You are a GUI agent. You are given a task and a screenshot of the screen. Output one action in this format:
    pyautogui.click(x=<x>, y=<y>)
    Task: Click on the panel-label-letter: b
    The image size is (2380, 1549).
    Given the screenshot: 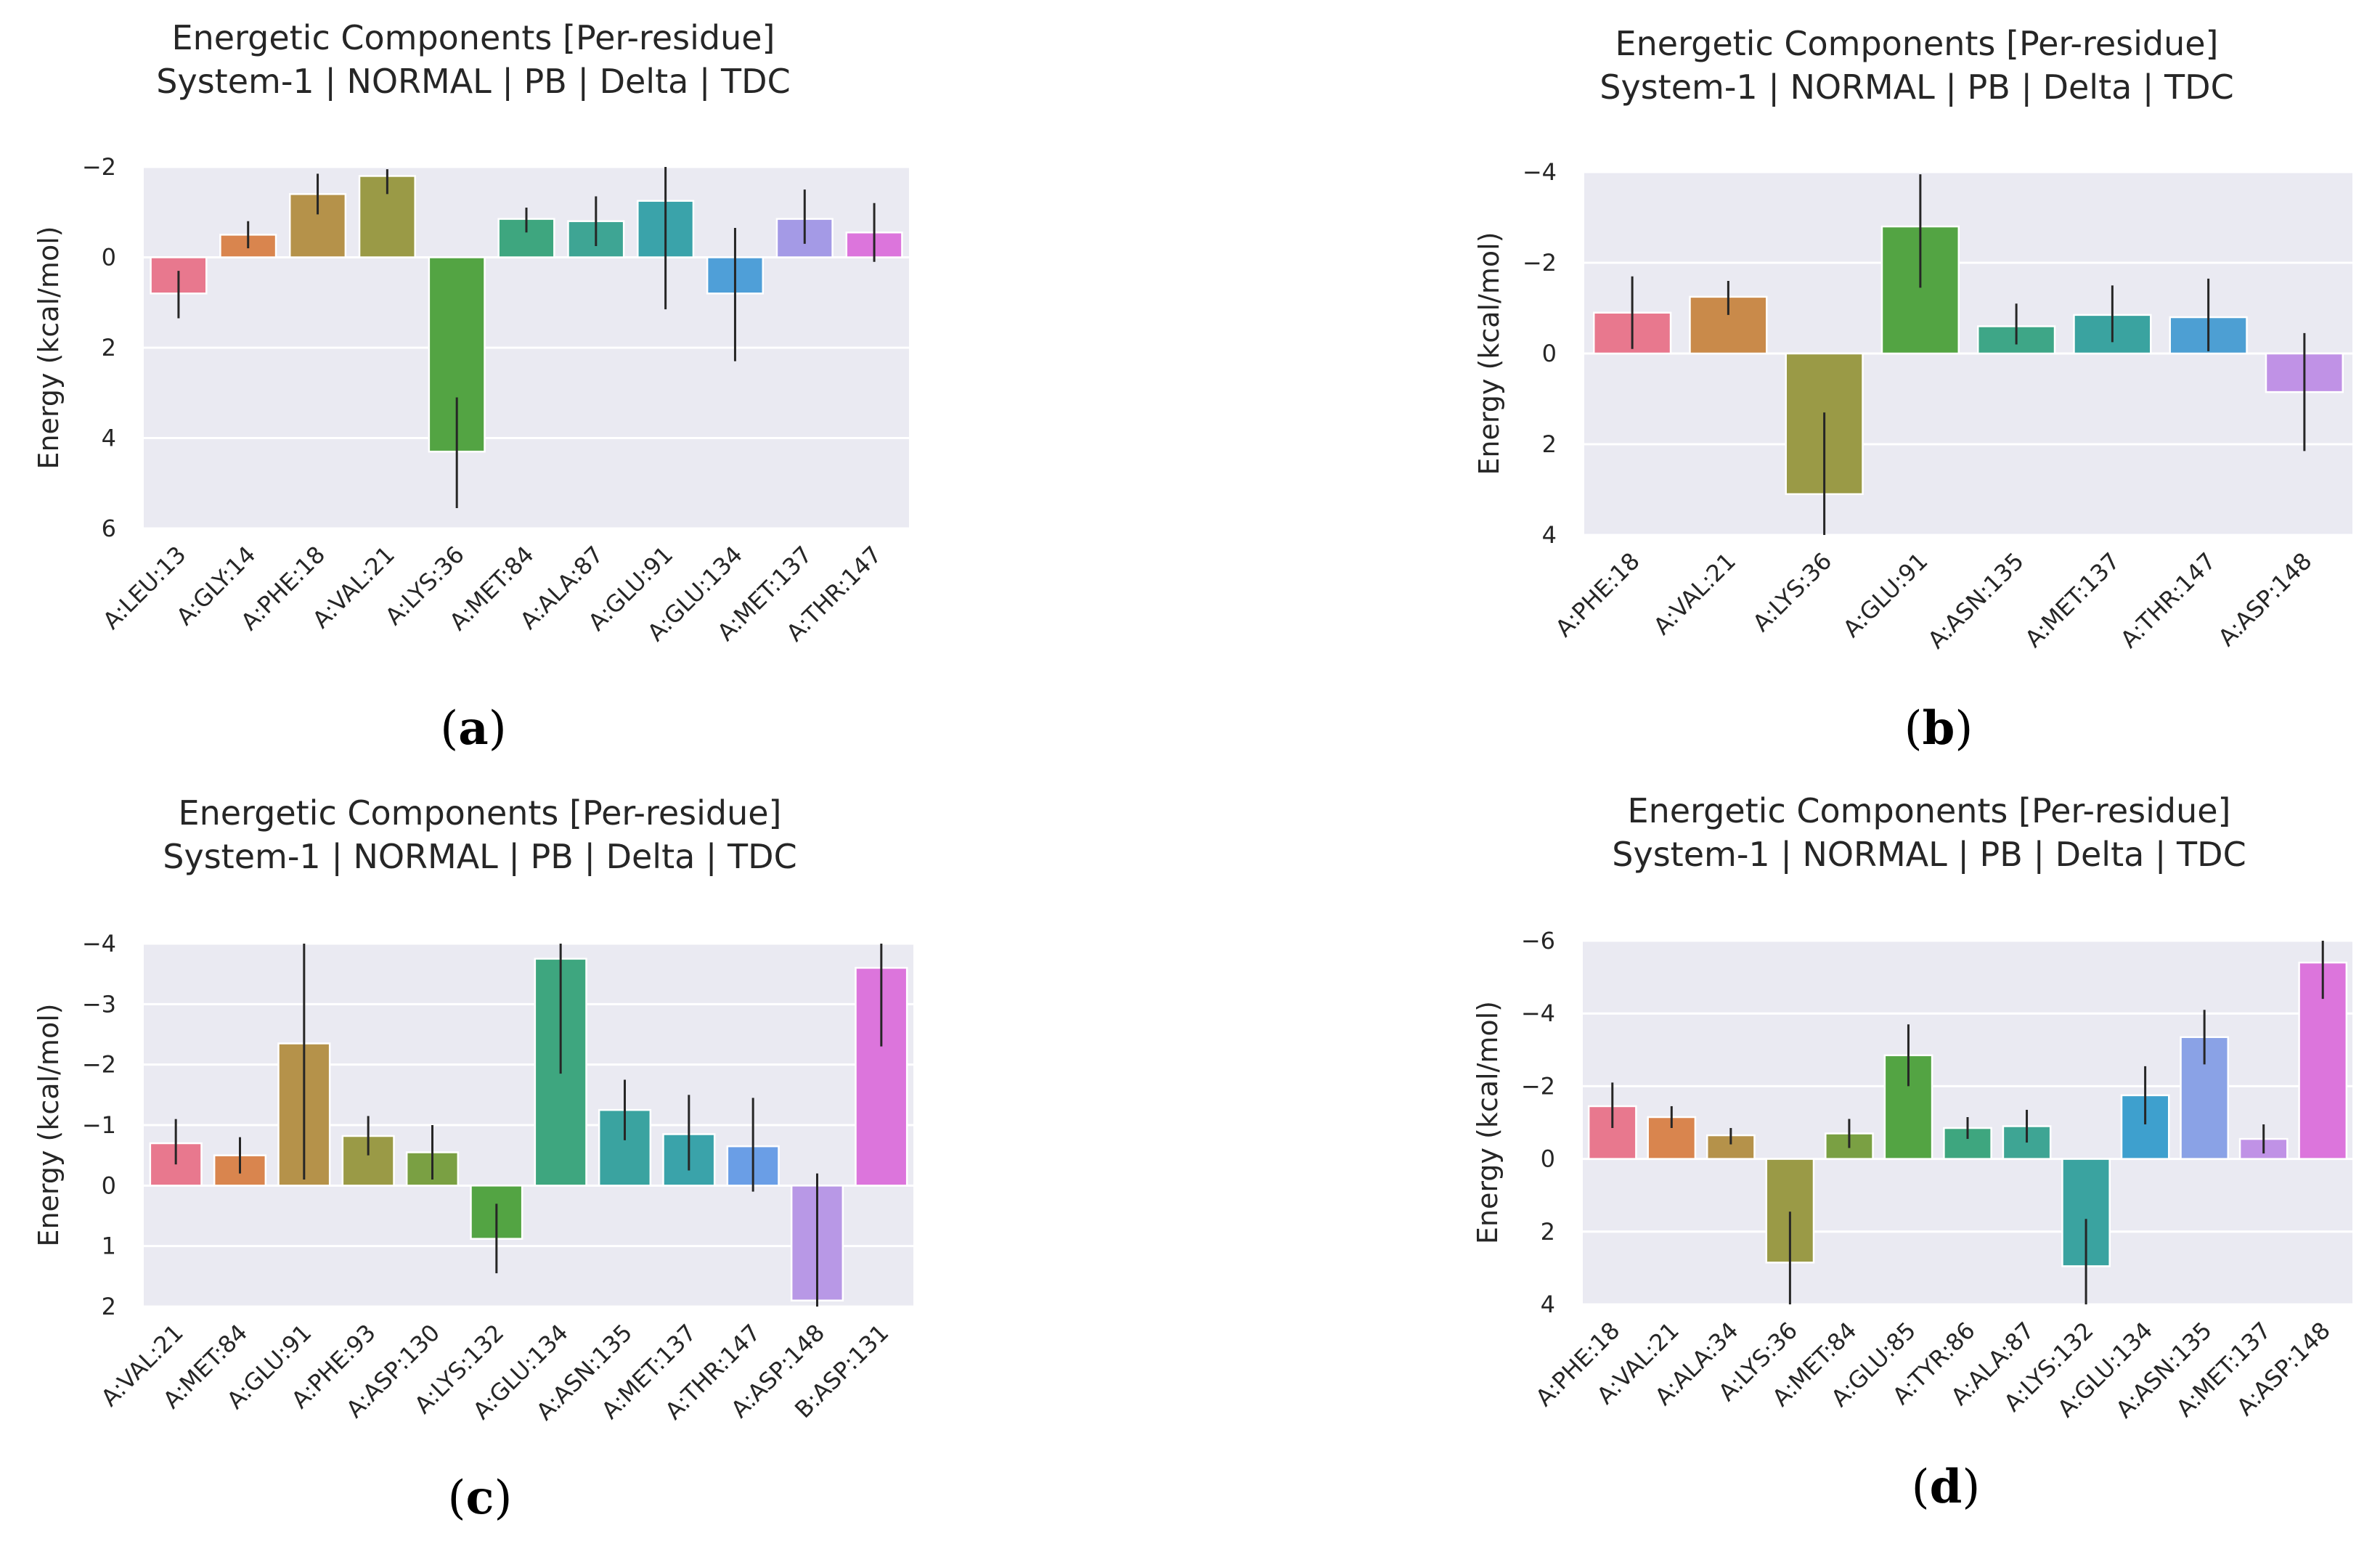 What is the action you would take?
    pyautogui.click(x=1939, y=728)
    